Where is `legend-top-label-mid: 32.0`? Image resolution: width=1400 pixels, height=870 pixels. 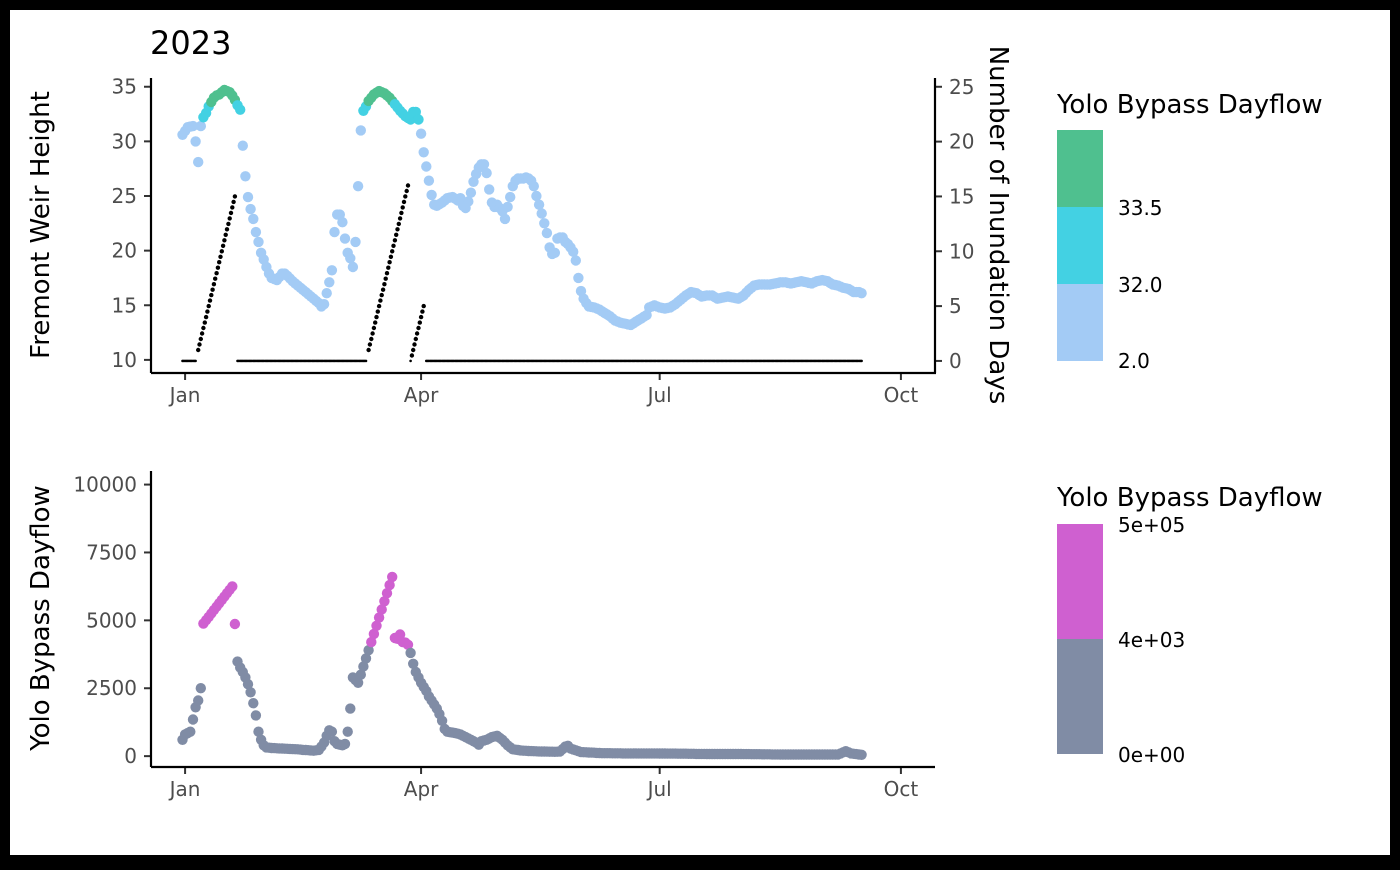
legend-top-label-mid: 32.0 is located at coordinates (1140, 285).